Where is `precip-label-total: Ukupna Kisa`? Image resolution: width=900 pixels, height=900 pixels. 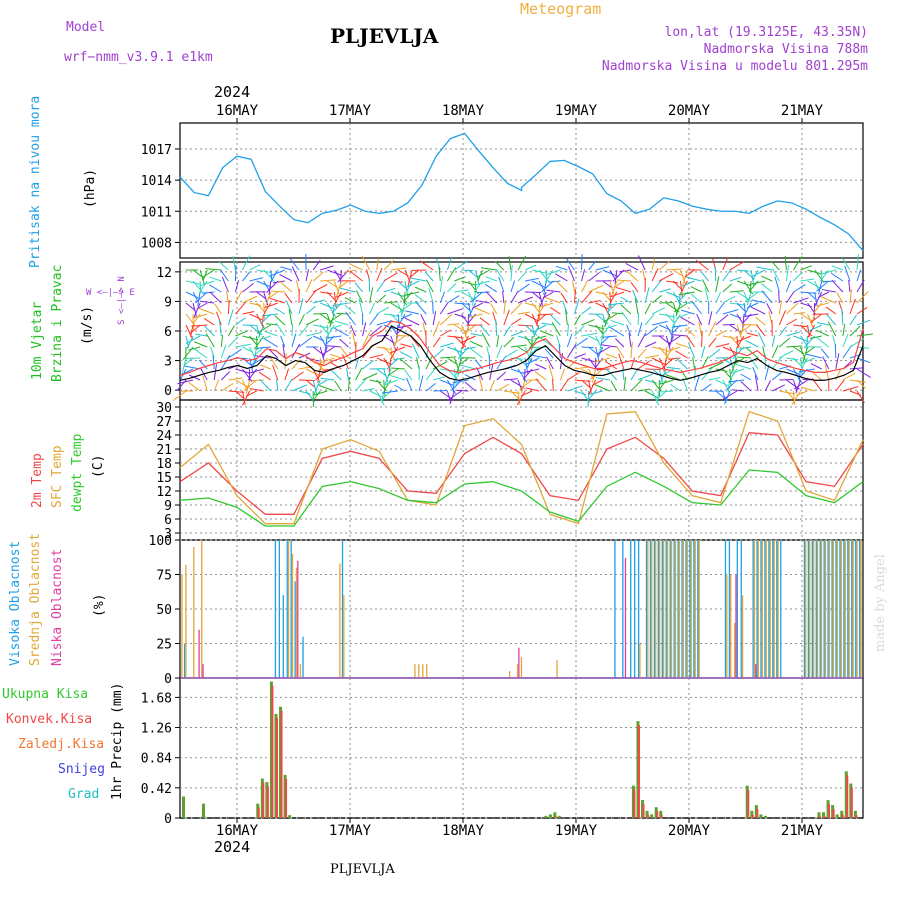
precip-label-total: Ukupna Kisa is located at coordinates (45, 694).